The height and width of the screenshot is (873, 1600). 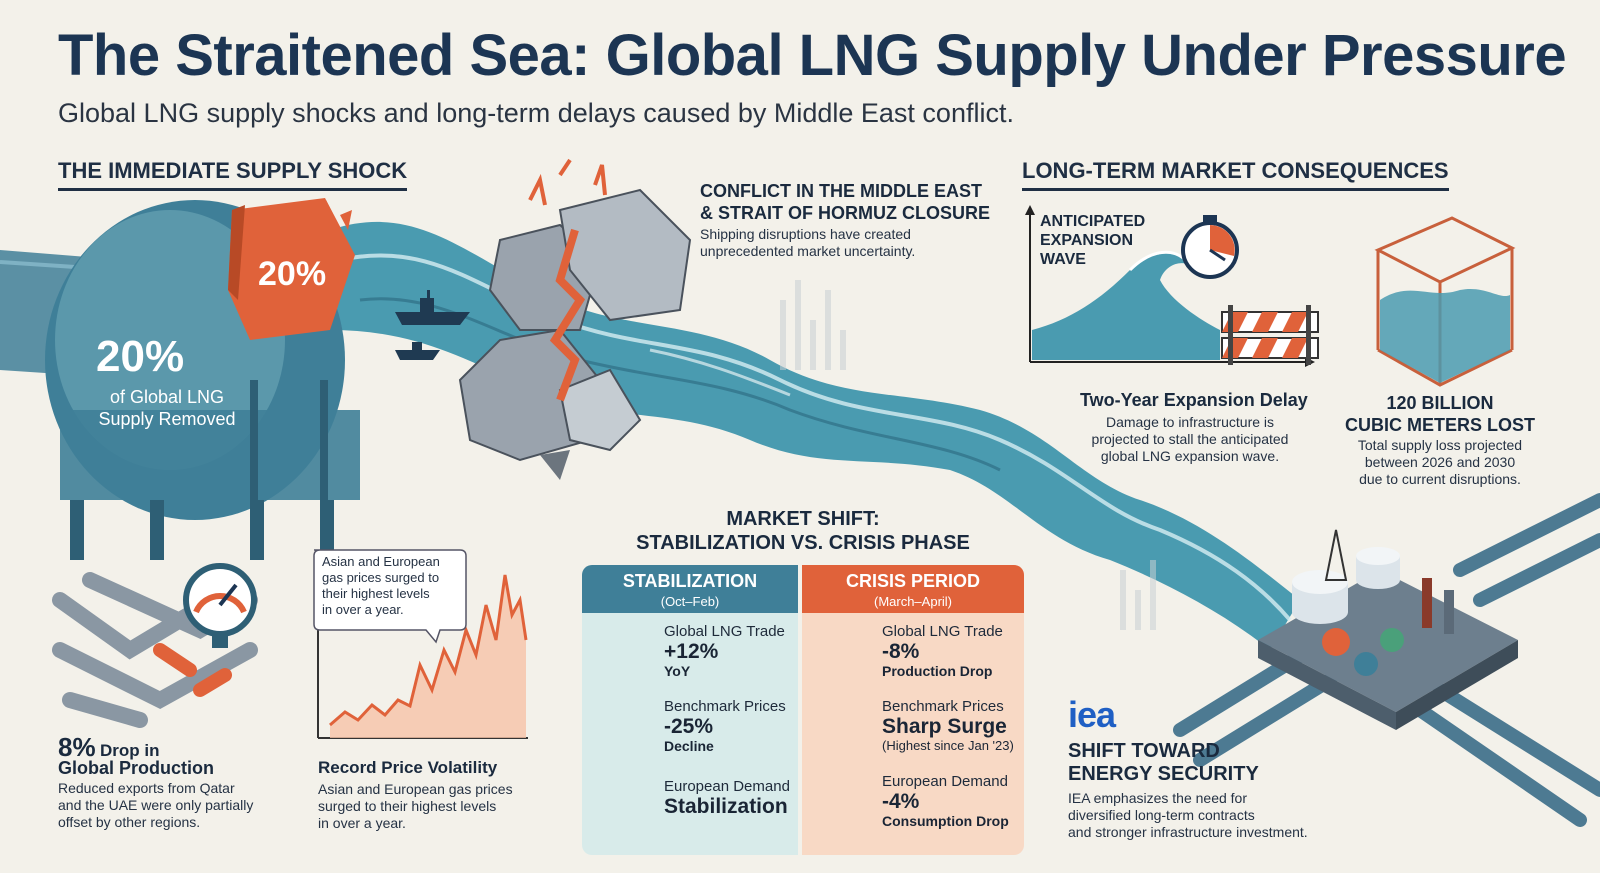 I want to click on callout-bubble, so click(x=390, y=596).